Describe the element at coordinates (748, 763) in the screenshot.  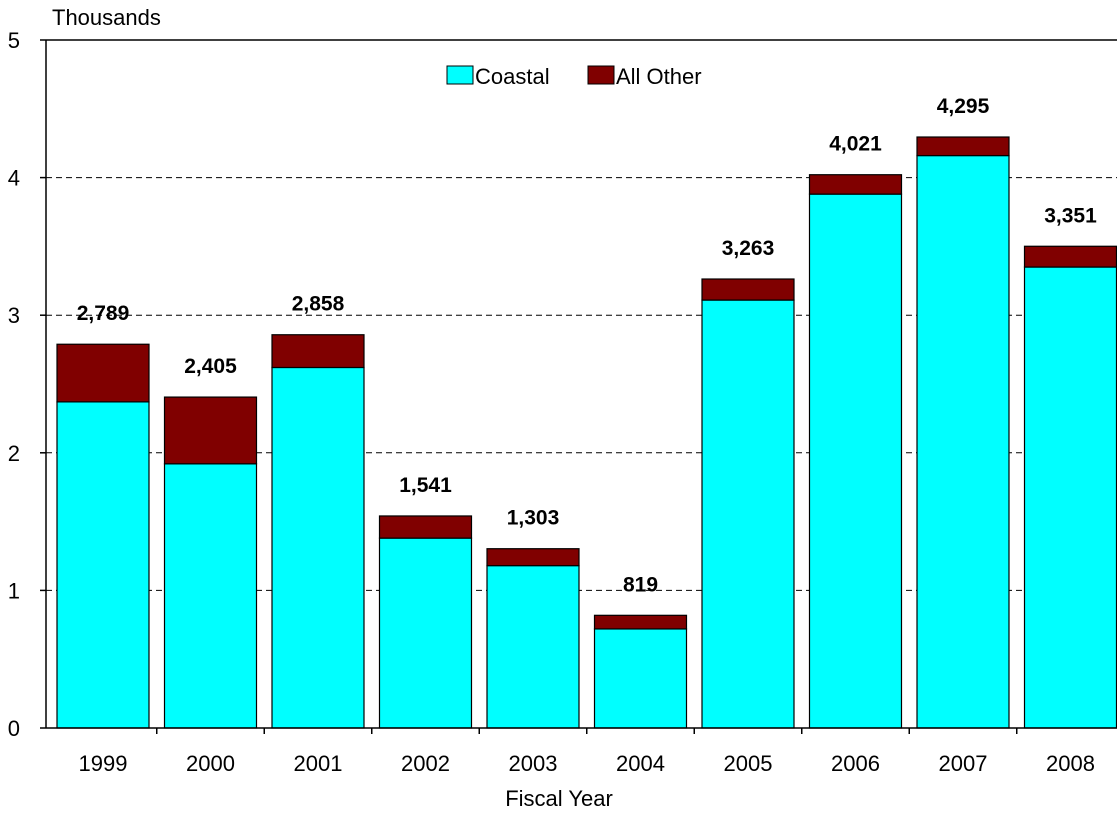
I see `x-tick-label: 2005` at that location.